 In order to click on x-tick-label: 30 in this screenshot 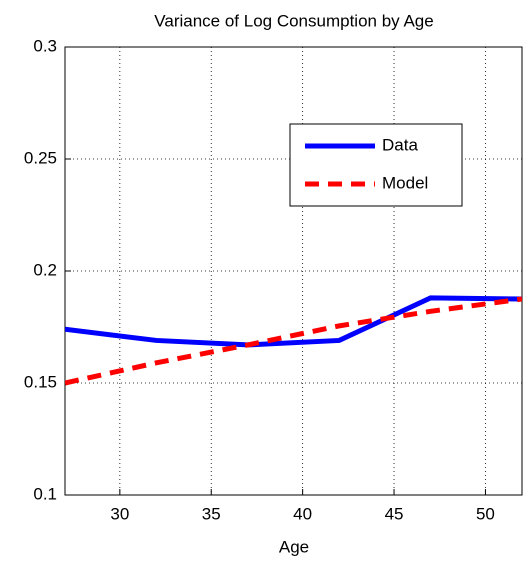, I will do `click(119, 513)`.